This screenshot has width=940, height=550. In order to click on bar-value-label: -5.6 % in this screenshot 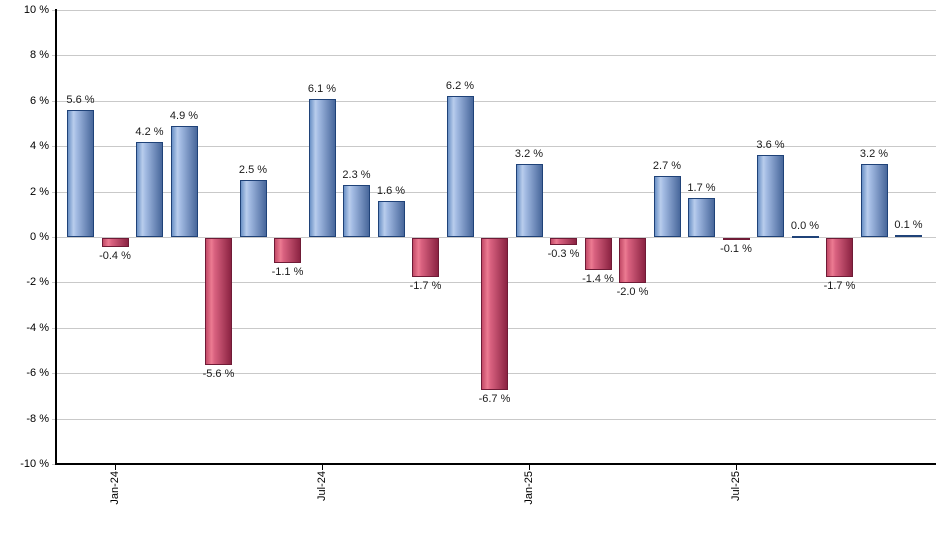, I will do `click(218, 374)`.